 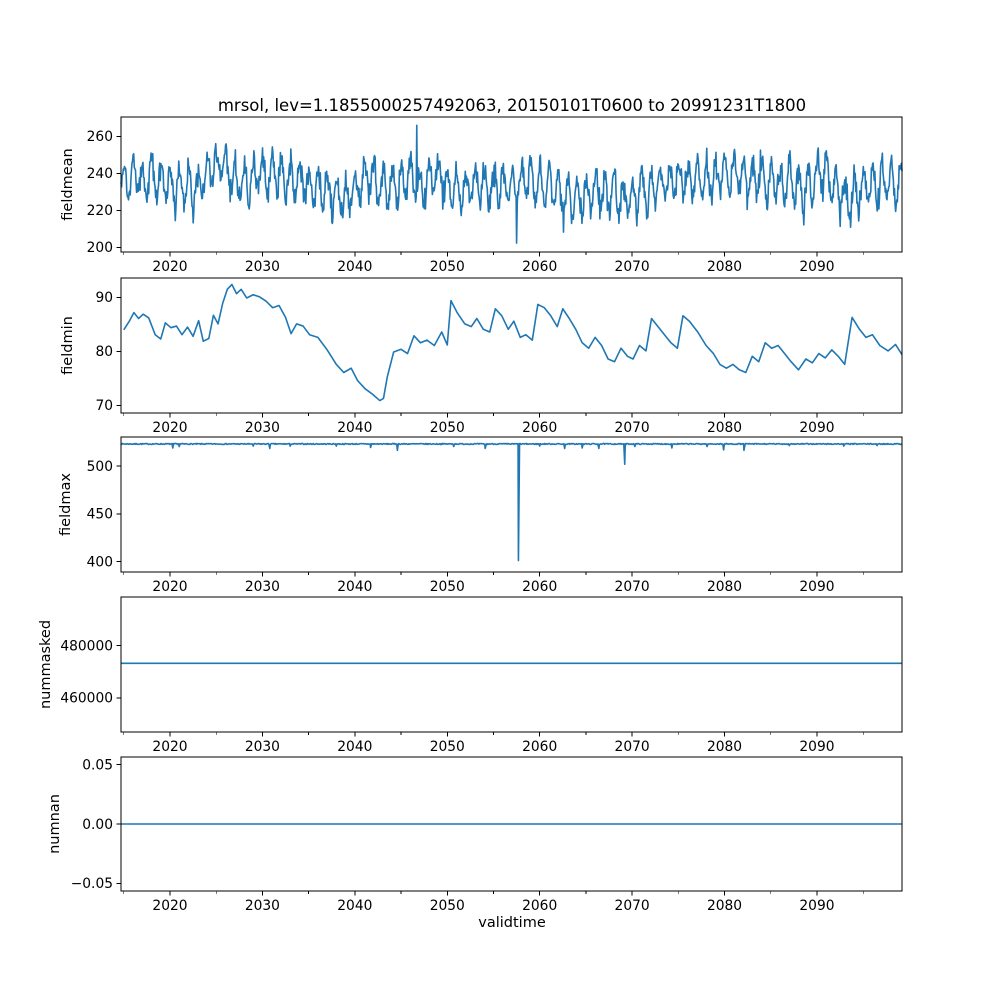 I want to click on line-series-fieldmax, so click(x=511, y=502).